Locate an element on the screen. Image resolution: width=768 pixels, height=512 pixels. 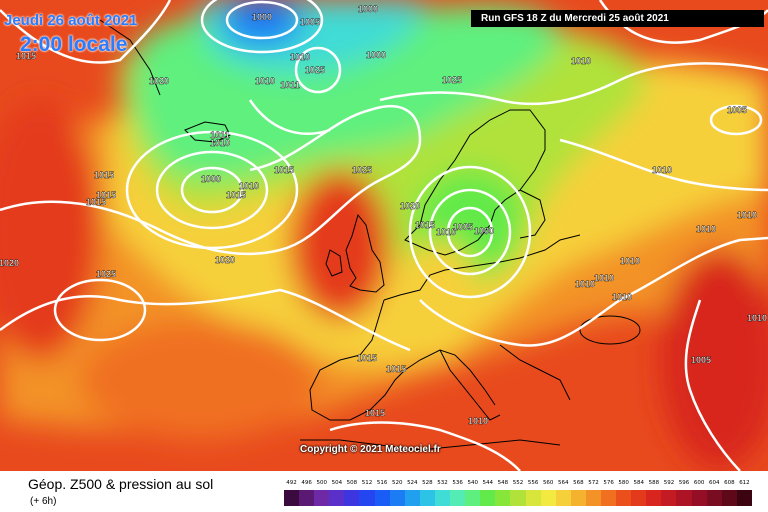
copyright-notice: Copyright © 2021 Meteociel.fr is located at coordinates (370, 449).